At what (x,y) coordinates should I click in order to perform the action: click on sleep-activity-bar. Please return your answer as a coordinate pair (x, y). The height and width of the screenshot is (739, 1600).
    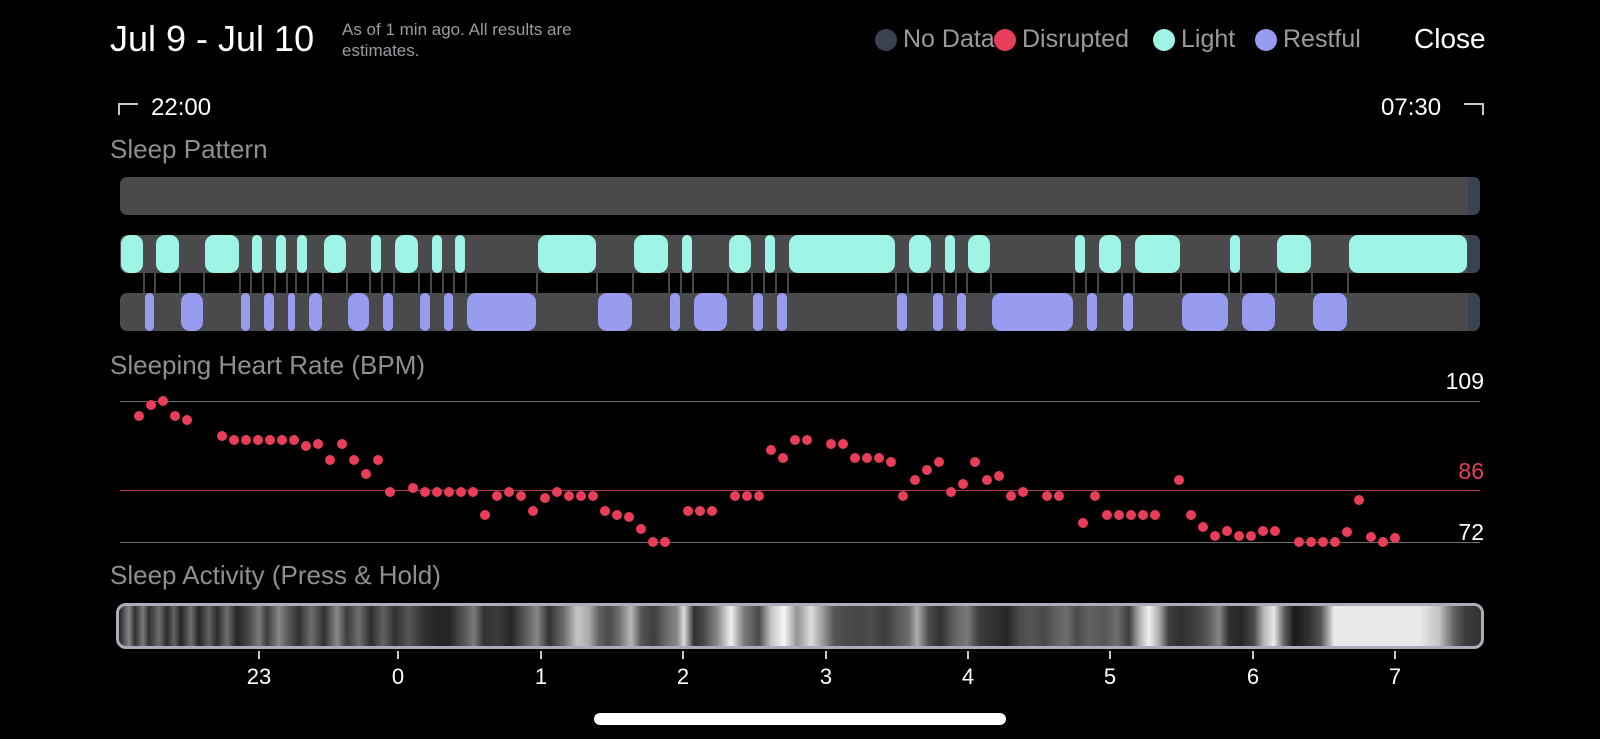
    Looking at the image, I should click on (800, 626).